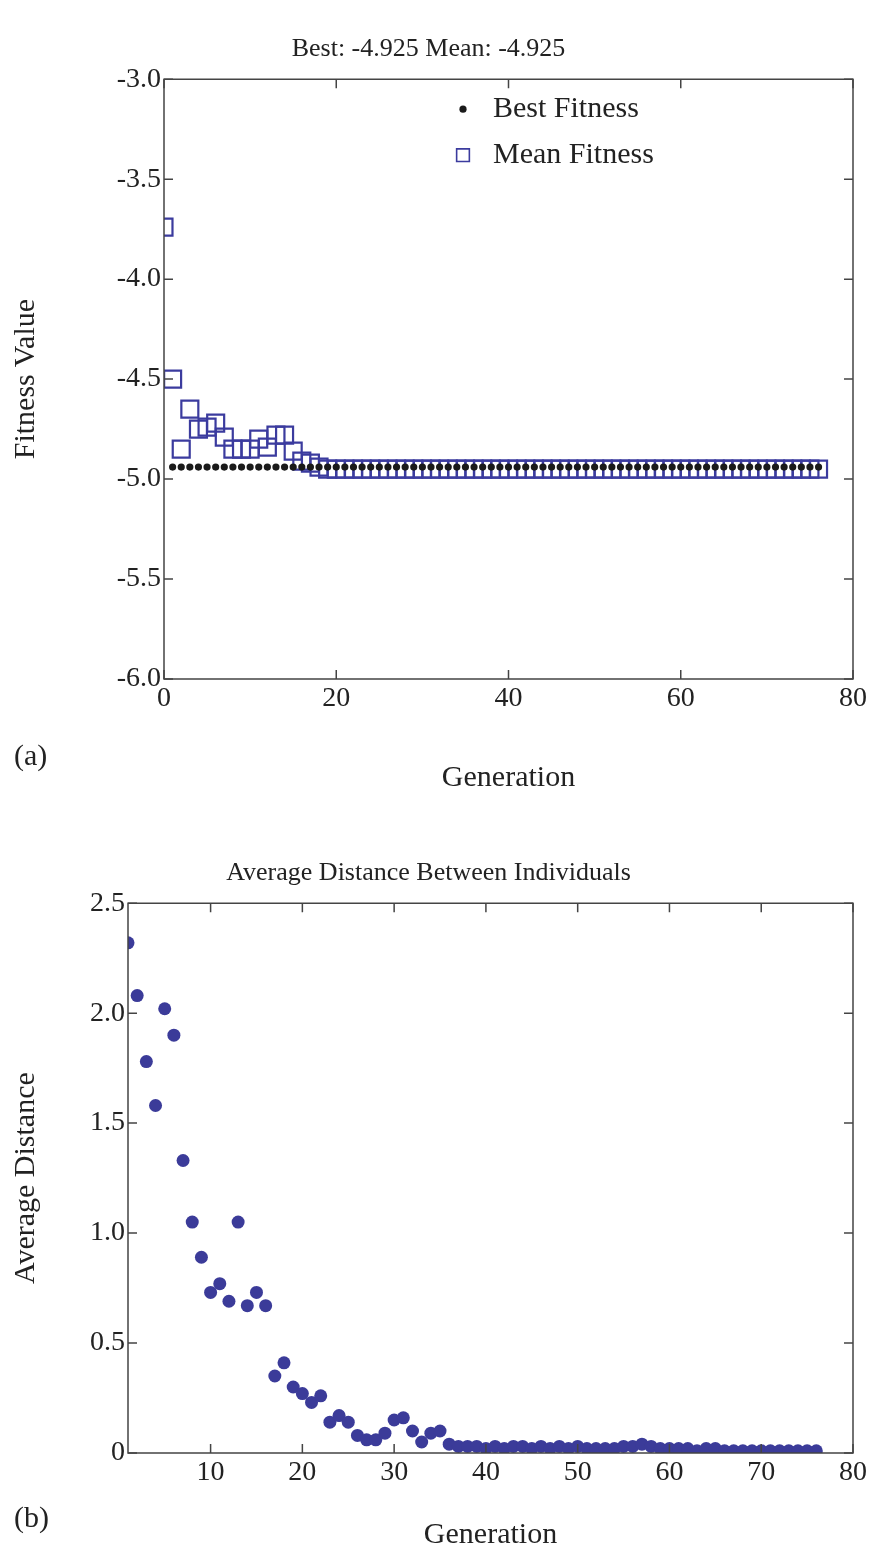 The image size is (876, 1557). I want to click on y-axis-title: Fitness Value, so click(23, 379).